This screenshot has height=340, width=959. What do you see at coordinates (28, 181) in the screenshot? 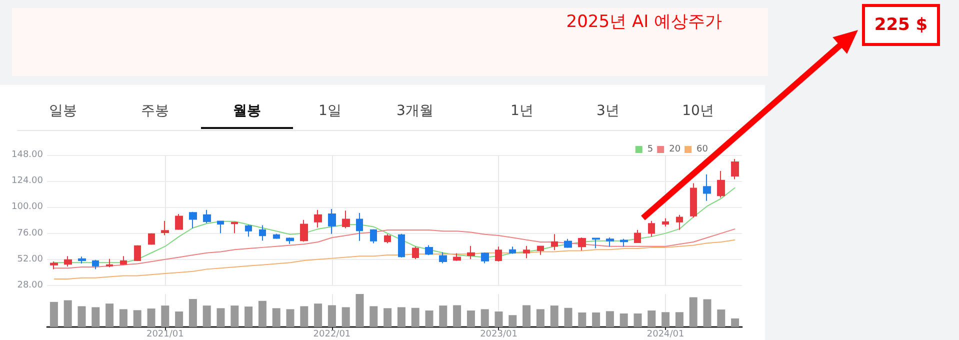
I see `y-tick-label: 124.00` at bounding box center [28, 181].